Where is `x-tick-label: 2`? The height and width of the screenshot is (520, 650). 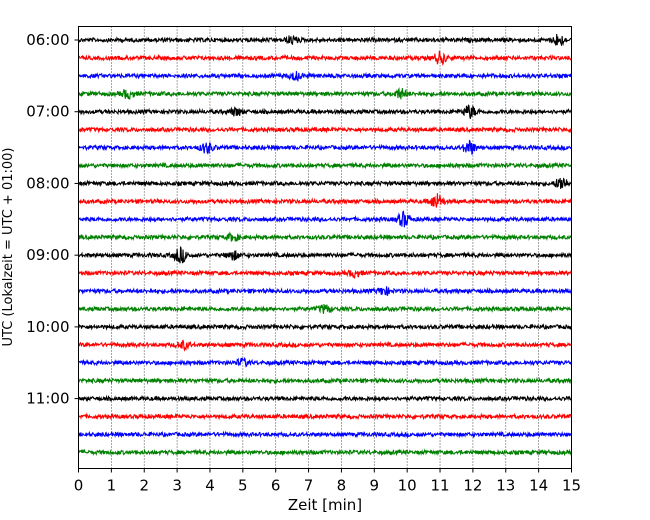
x-tick-label: 2 is located at coordinates (144, 486).